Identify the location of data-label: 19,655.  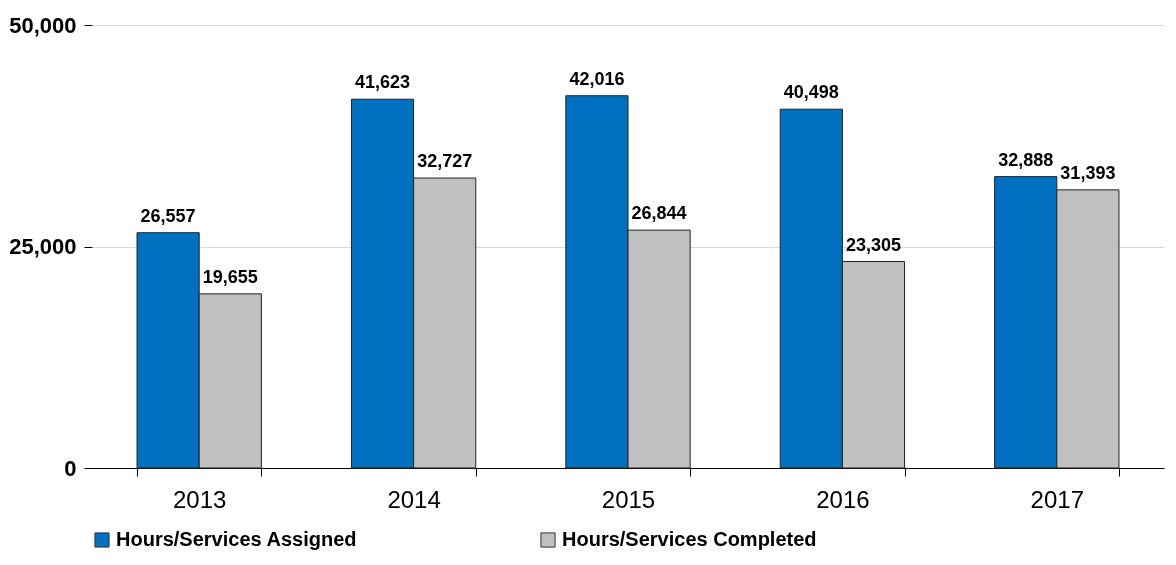
(230, 276).